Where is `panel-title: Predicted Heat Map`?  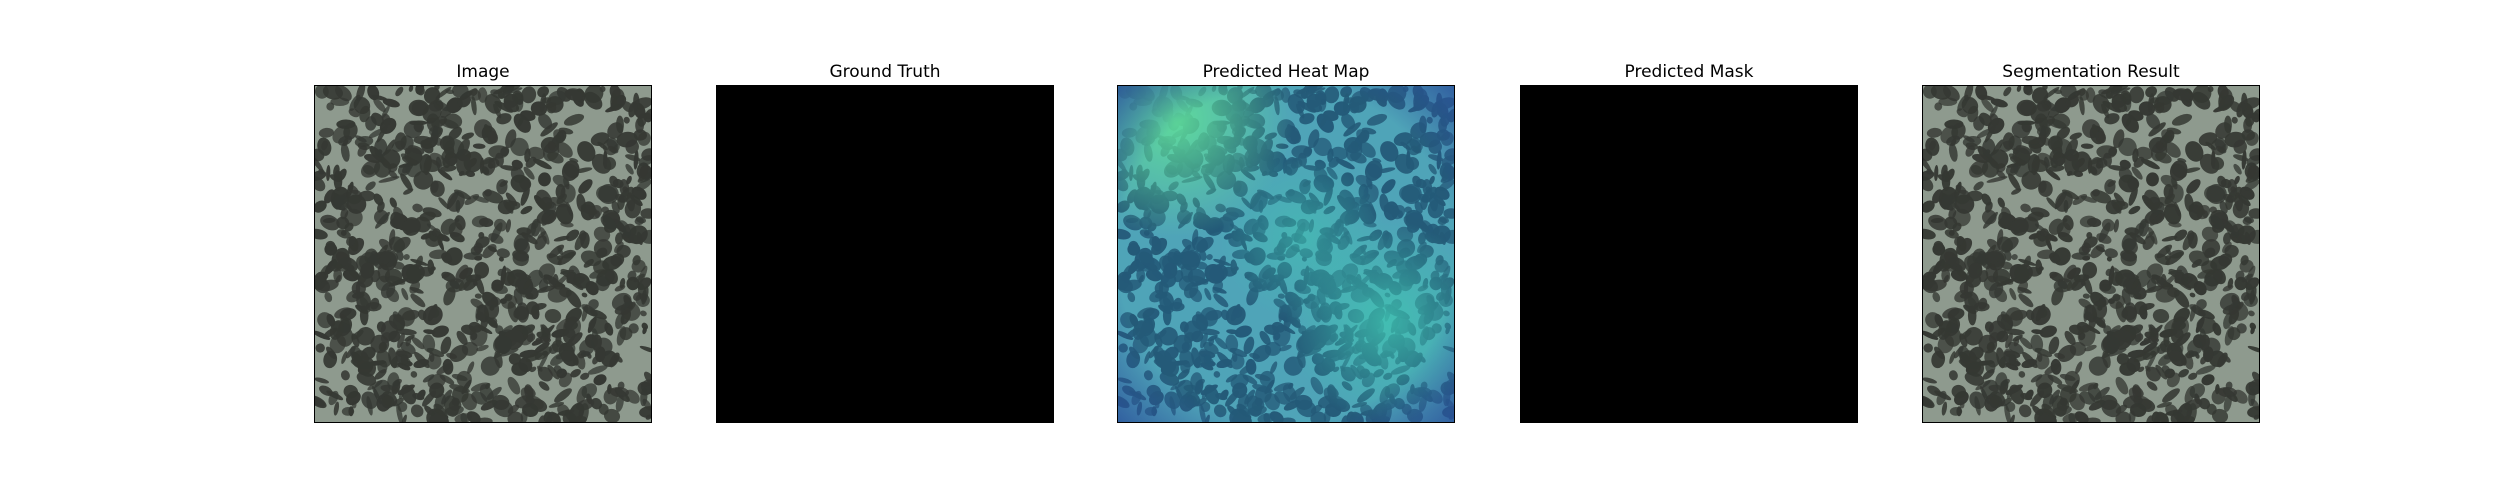 panel-title: Predicted Heat Map is located at coordinates (1286, 72).